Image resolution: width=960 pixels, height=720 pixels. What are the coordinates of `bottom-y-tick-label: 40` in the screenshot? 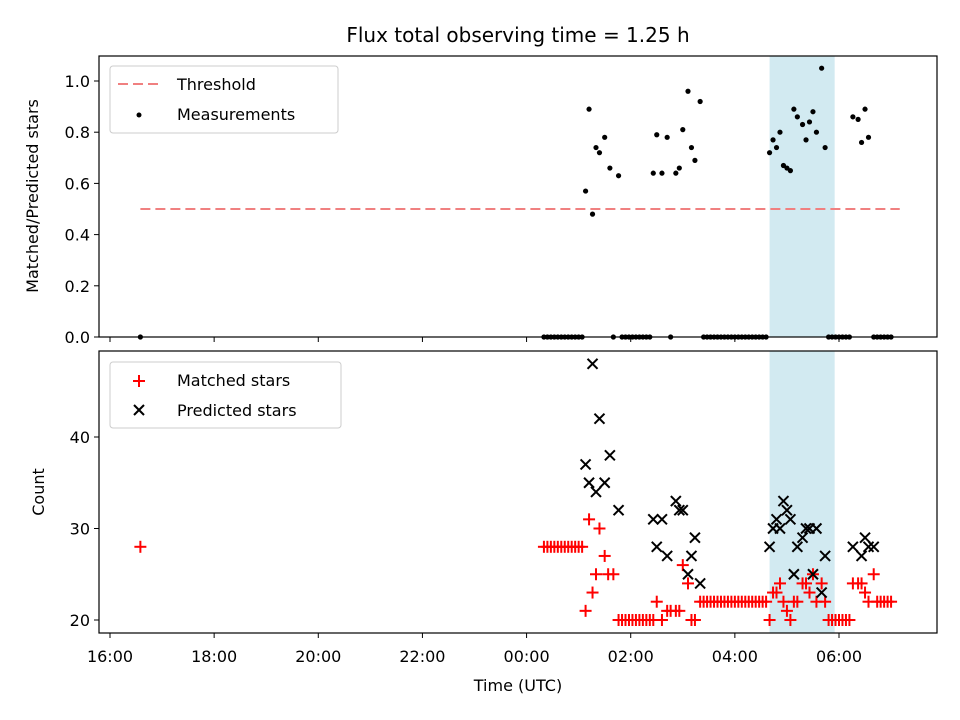 It's located at (80, 437).